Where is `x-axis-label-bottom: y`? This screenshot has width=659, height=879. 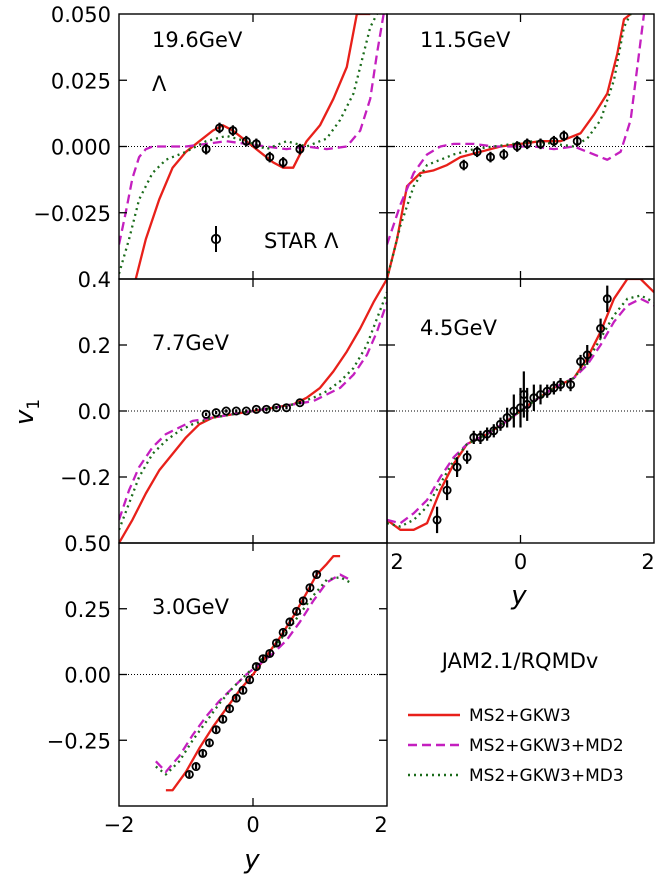
x-axis-label-bottom: y is located at coordinates (251, 860).